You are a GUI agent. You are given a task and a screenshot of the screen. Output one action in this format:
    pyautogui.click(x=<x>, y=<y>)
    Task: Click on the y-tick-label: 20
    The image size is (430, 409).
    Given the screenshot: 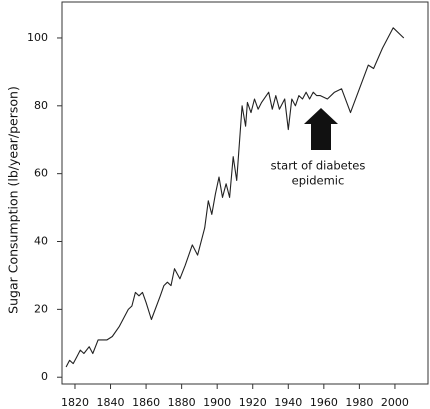 What is the action you would take?
    pyautogui.click(x=41, y=308)
    